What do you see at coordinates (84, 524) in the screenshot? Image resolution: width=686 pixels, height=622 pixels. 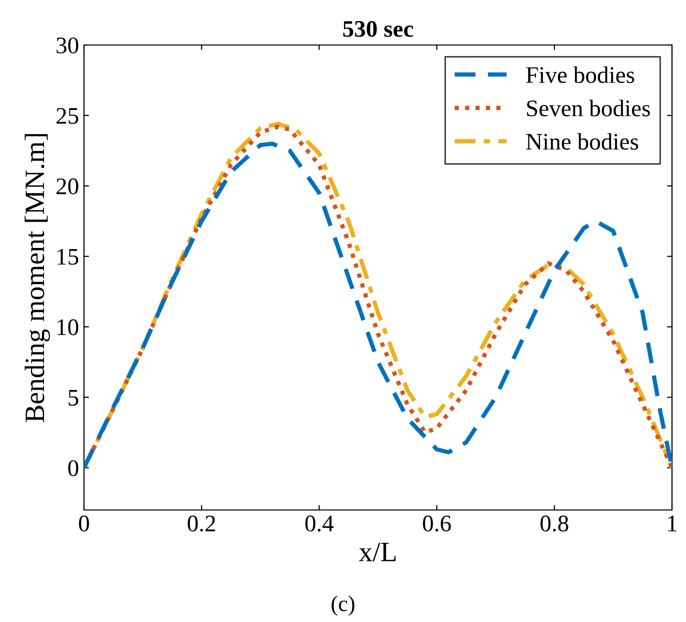 I see `x-tick-label: 0` at bounding box center [84, 524].